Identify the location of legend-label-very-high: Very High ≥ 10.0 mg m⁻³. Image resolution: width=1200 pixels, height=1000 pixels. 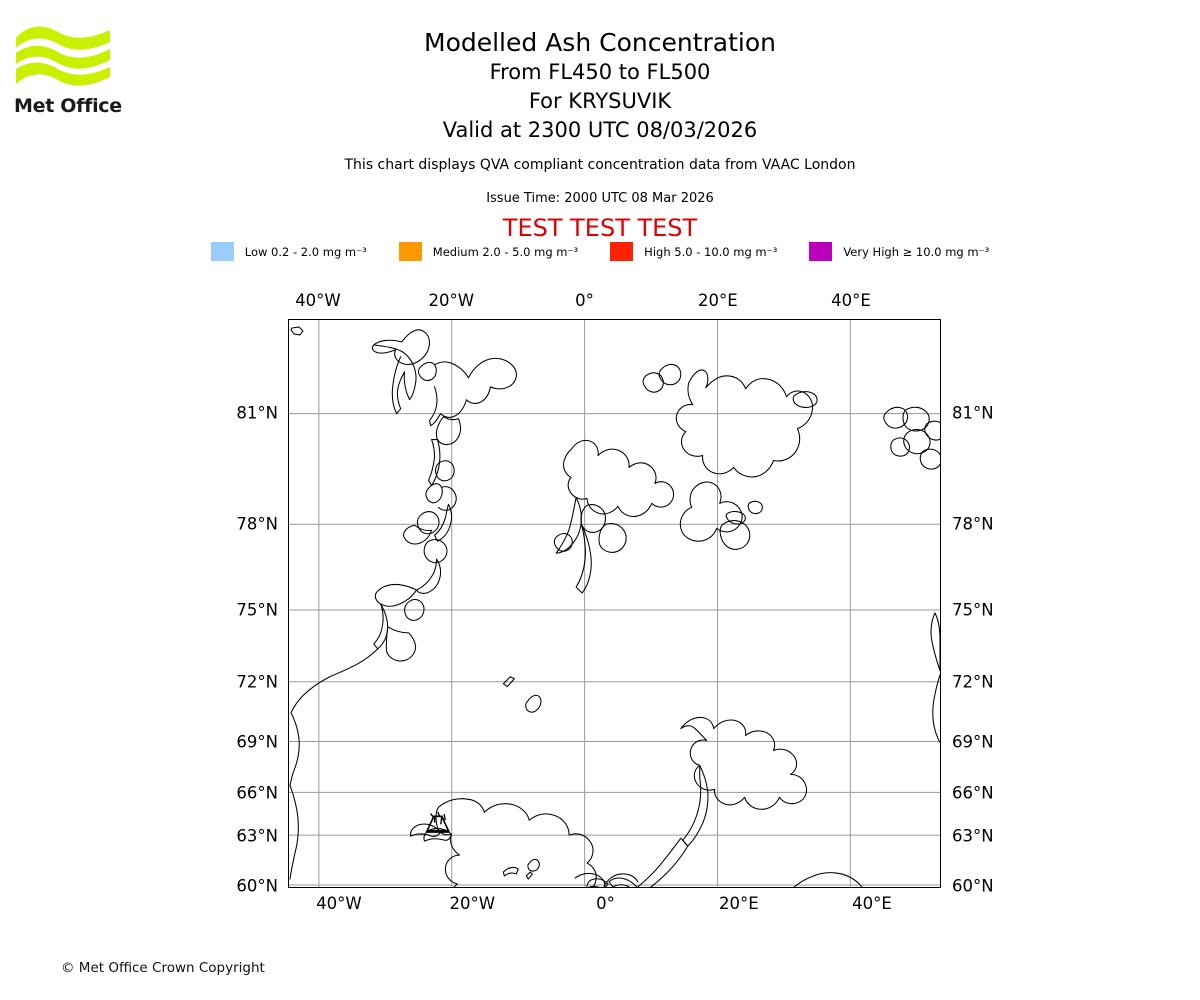
(916, 251).